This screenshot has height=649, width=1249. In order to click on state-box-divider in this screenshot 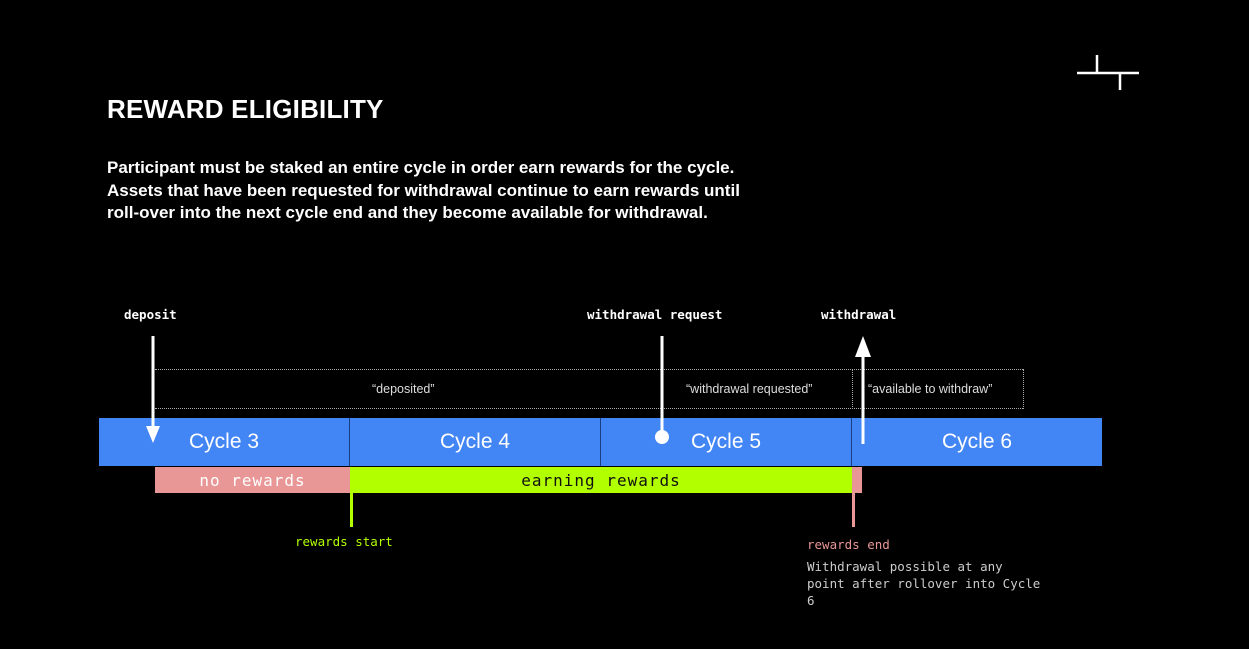, I will do `click(852, 389)`.